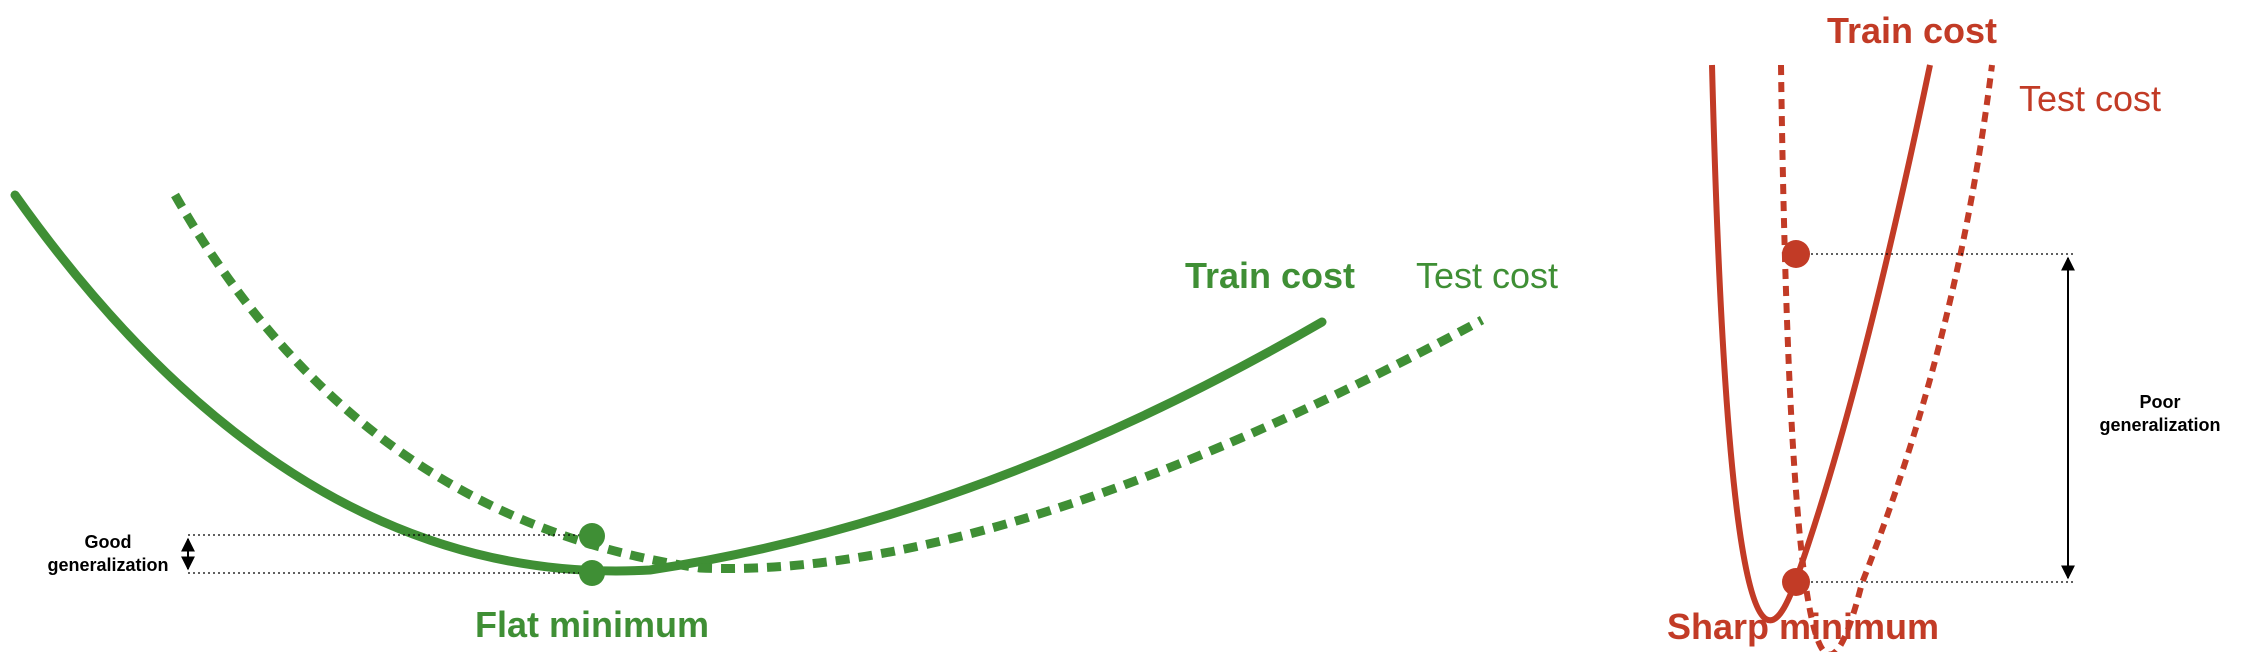  Describe the element at coordinates (1796, 582) in the screenshot. I see `sharp-train-cost-point` at that location.